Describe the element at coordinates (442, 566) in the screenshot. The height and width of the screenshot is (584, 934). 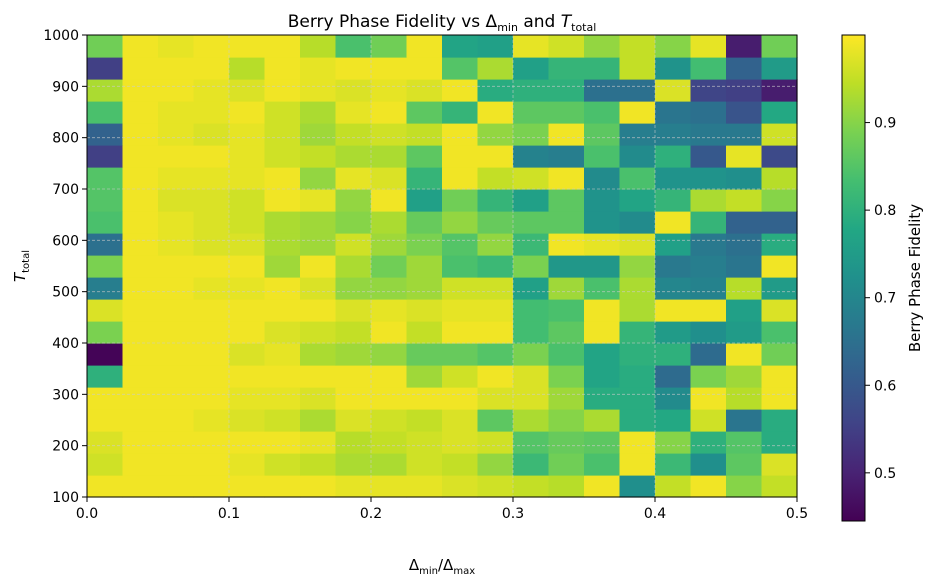
I see `x-axis-label: Δmin/Δmax` at that location.